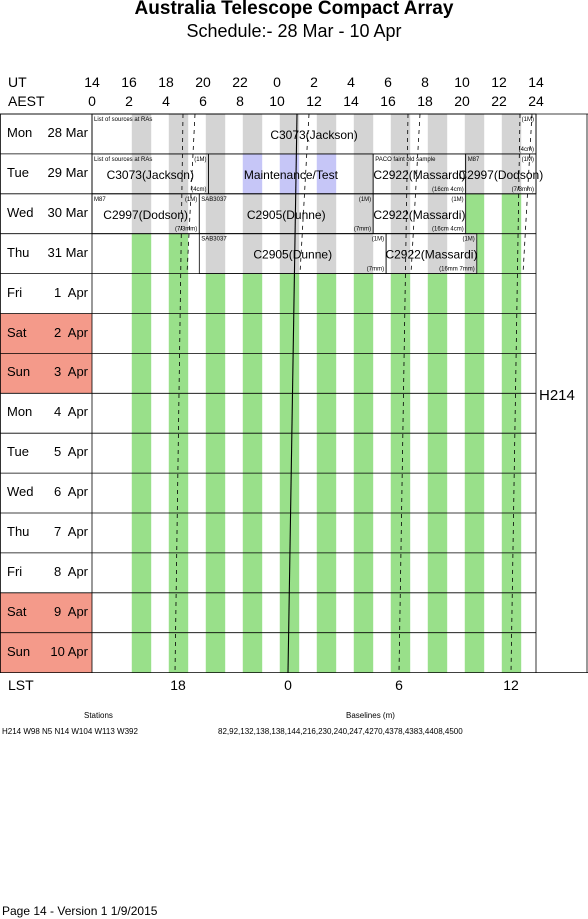 The image size is (588, 919). What do you see at coordinates (71, 412) in the screenshot?
I see `day-date: 4 Apr` at bounding box center [71, 412].